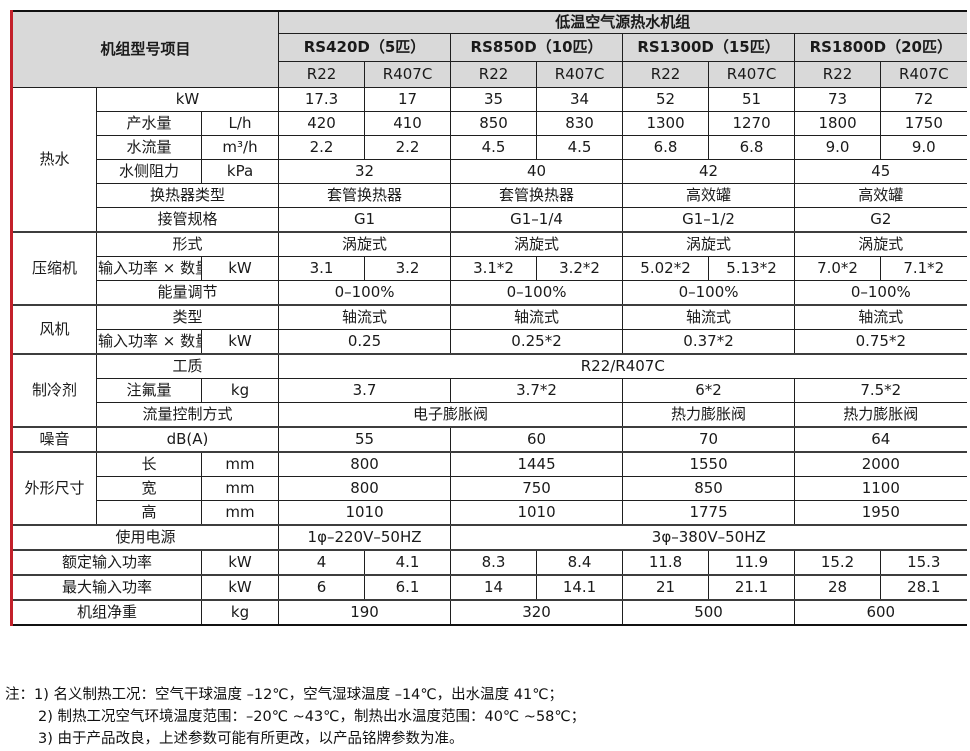  I want to click on value-cell: 11.9, so click(752, 562).